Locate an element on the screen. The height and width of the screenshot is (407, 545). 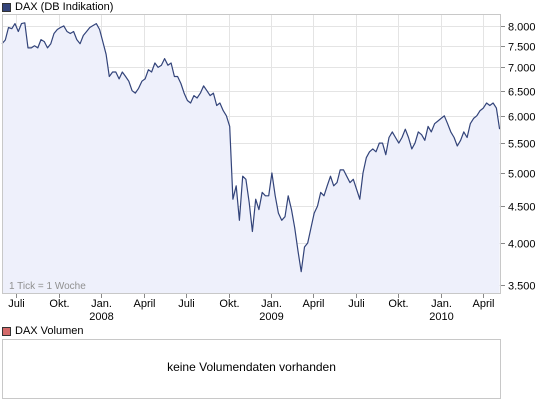
y-tick-label: 3.500 is located at coordinates (522, 287).